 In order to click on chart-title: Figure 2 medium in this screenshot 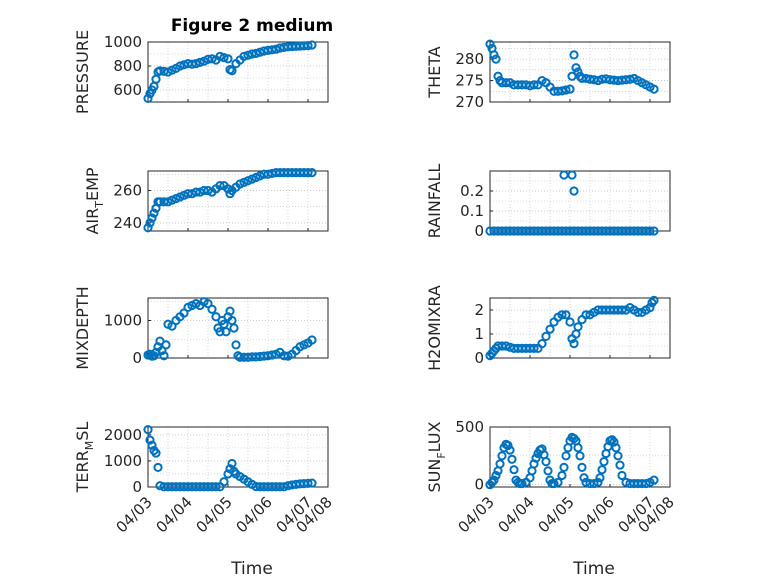, I will do `click(252, 26)`.